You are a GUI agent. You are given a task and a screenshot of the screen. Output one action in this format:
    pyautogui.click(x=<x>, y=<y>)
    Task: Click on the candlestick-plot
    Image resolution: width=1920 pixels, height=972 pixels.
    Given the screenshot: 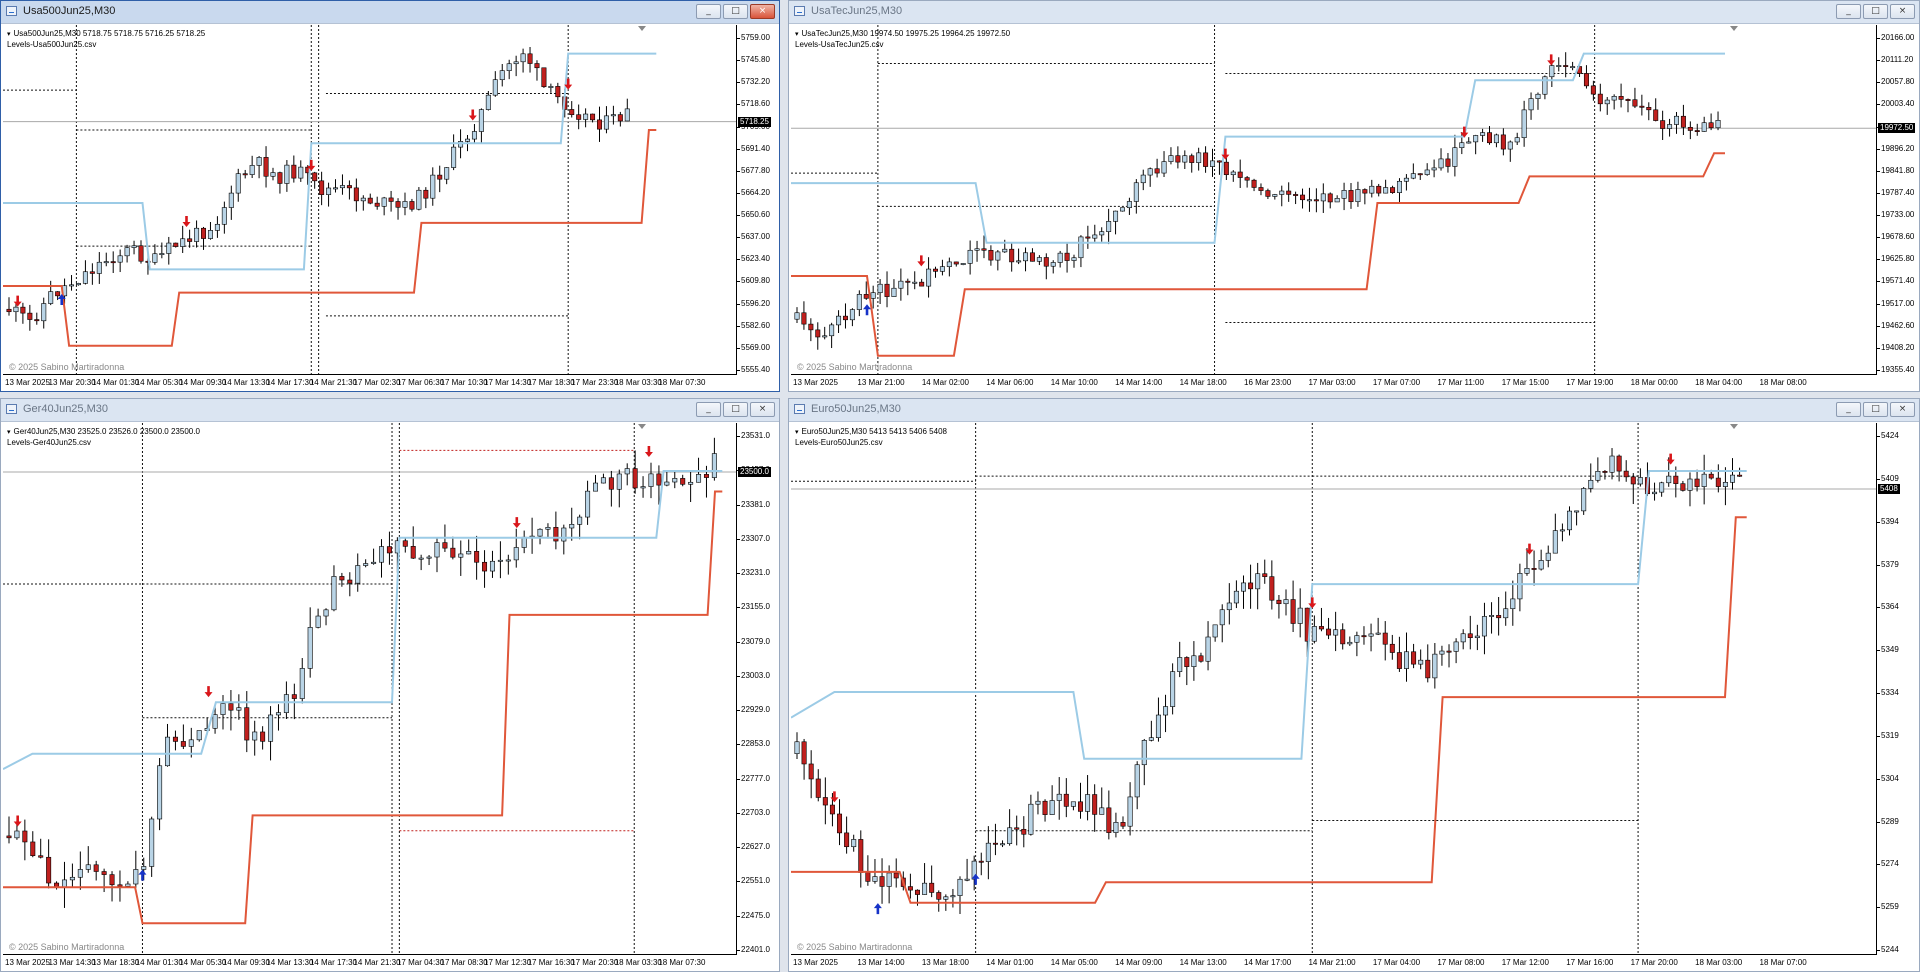 What is the action you would take?
    pyautogui.click(x=370, y=200)
    